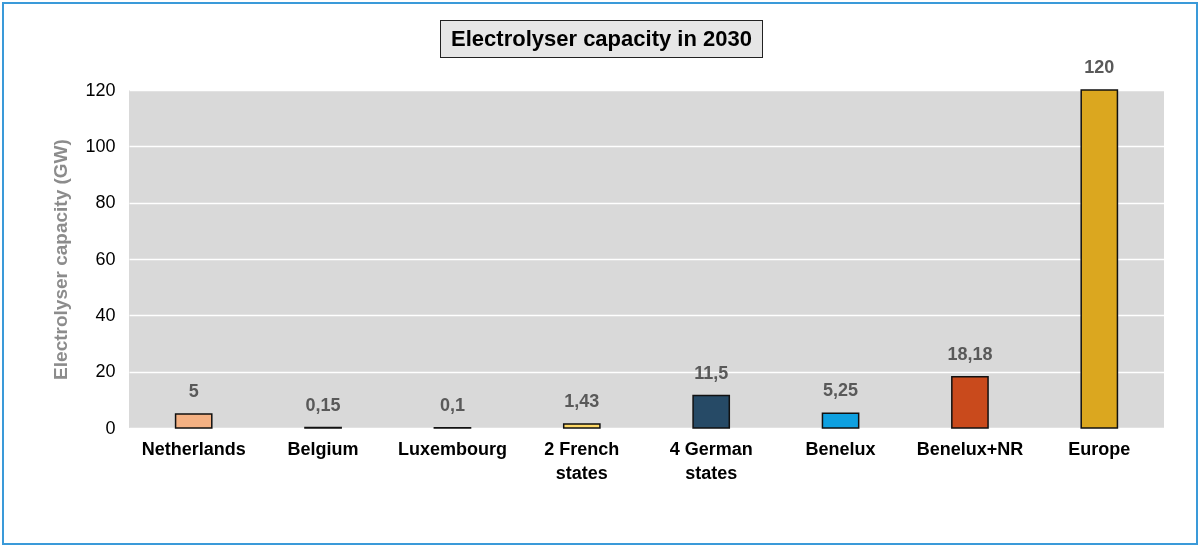 The height and width of the screenshot is (549, 1203). I want to click on data-label: 0,1, so click(452, 404).